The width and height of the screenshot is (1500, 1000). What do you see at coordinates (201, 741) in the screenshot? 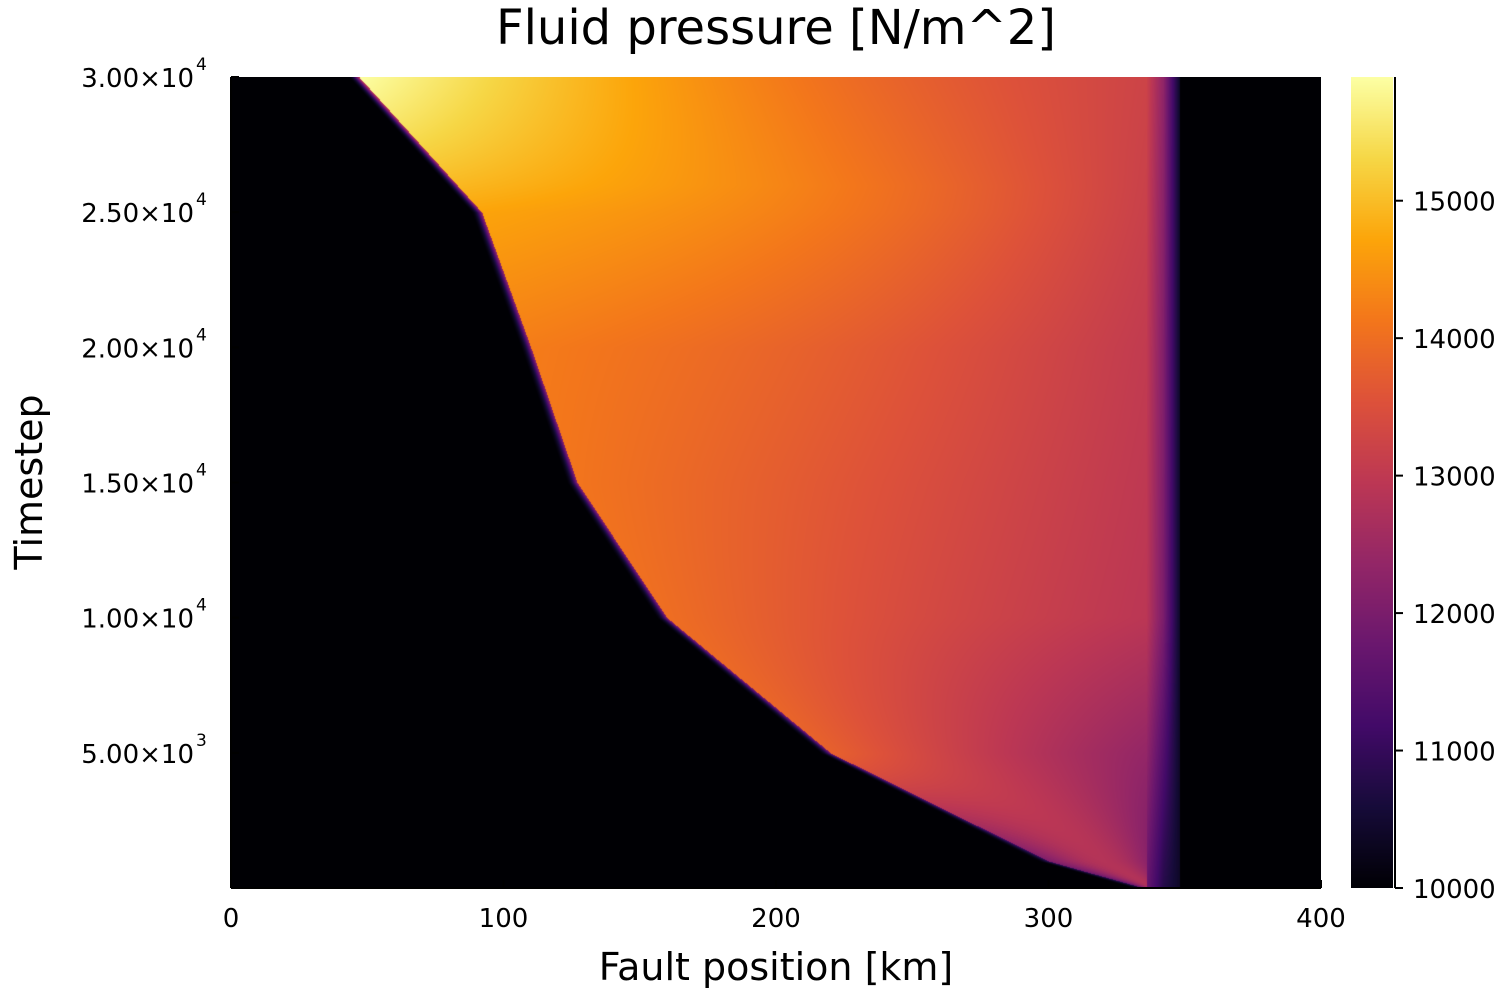
I see `y-tick-exponent: 3` at bounding box center [201, 741].